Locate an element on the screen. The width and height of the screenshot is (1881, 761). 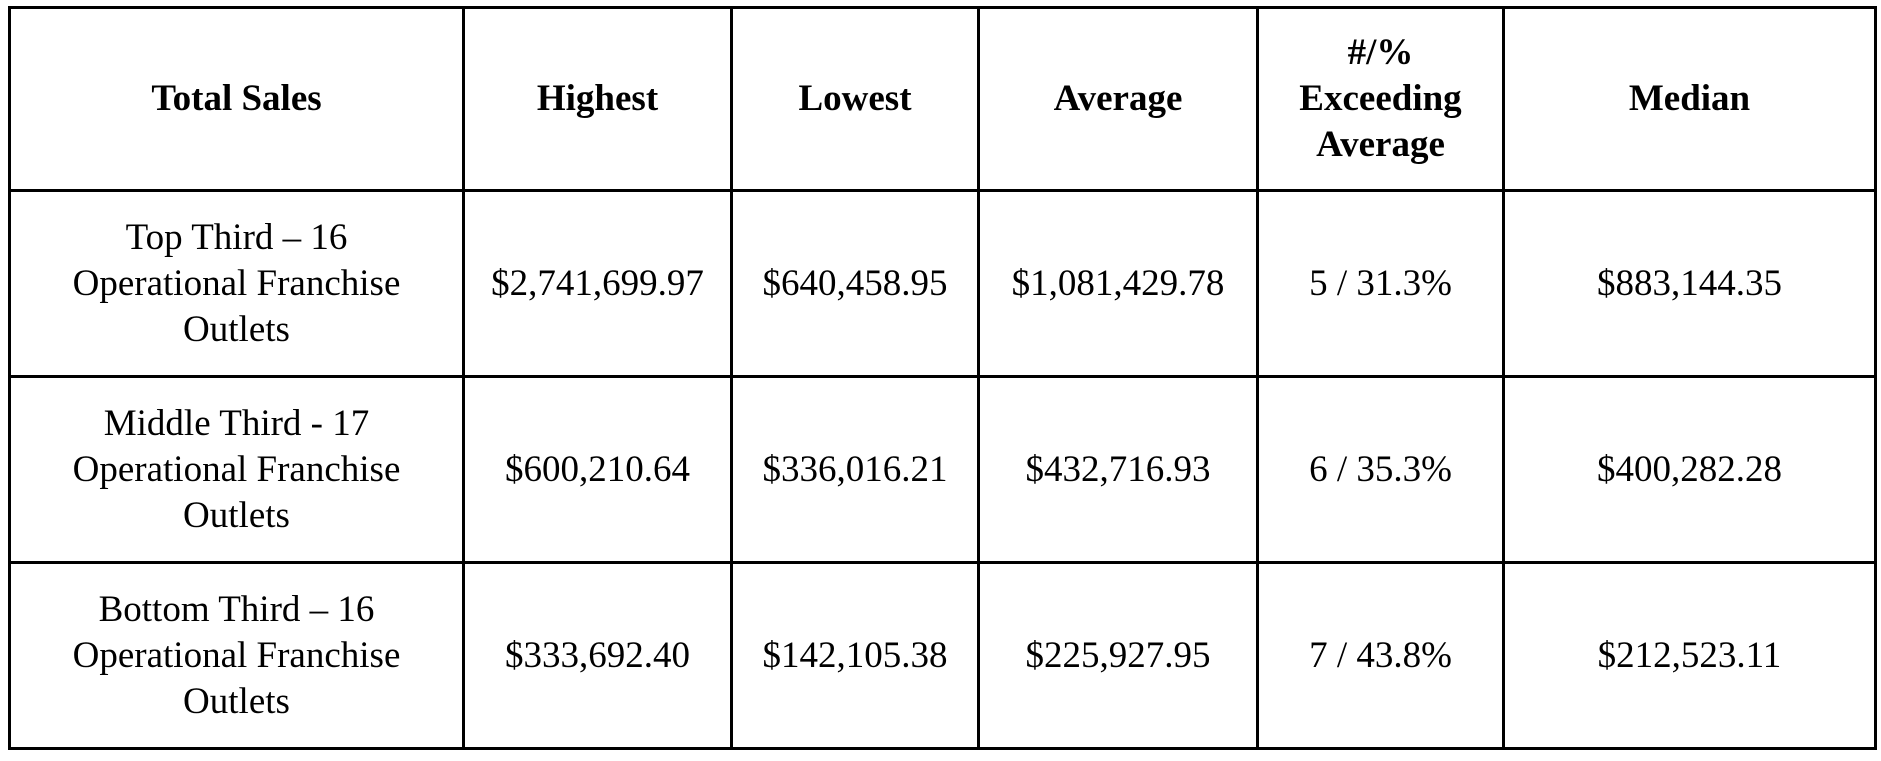
header-exceeding-average: #/% Exceeding Average is located at coordinates (1380, 99).